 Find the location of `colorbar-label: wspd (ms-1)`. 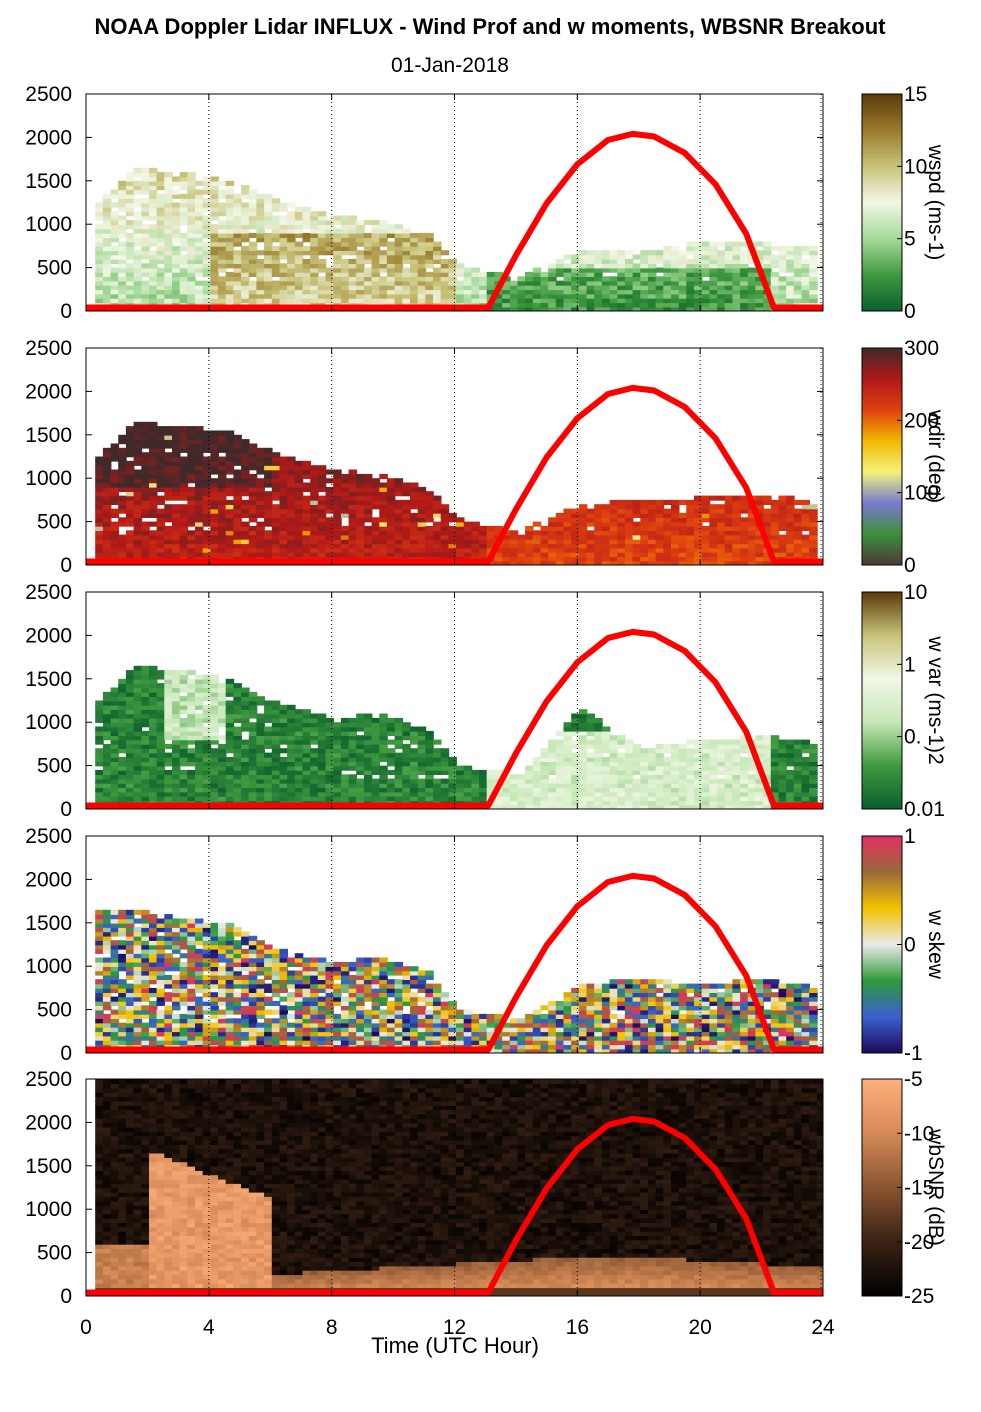

colorbar-label: wspd (ms-1) is located at coordinates (935, 202).